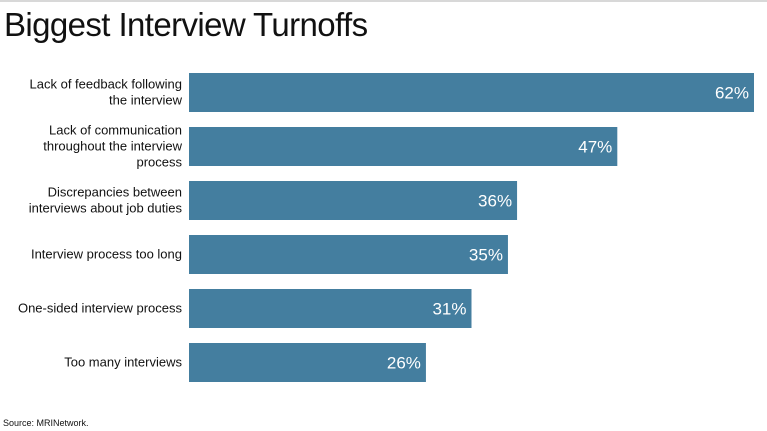  I want to click on source-note: Source: MRINetwork., so click(46, 423).